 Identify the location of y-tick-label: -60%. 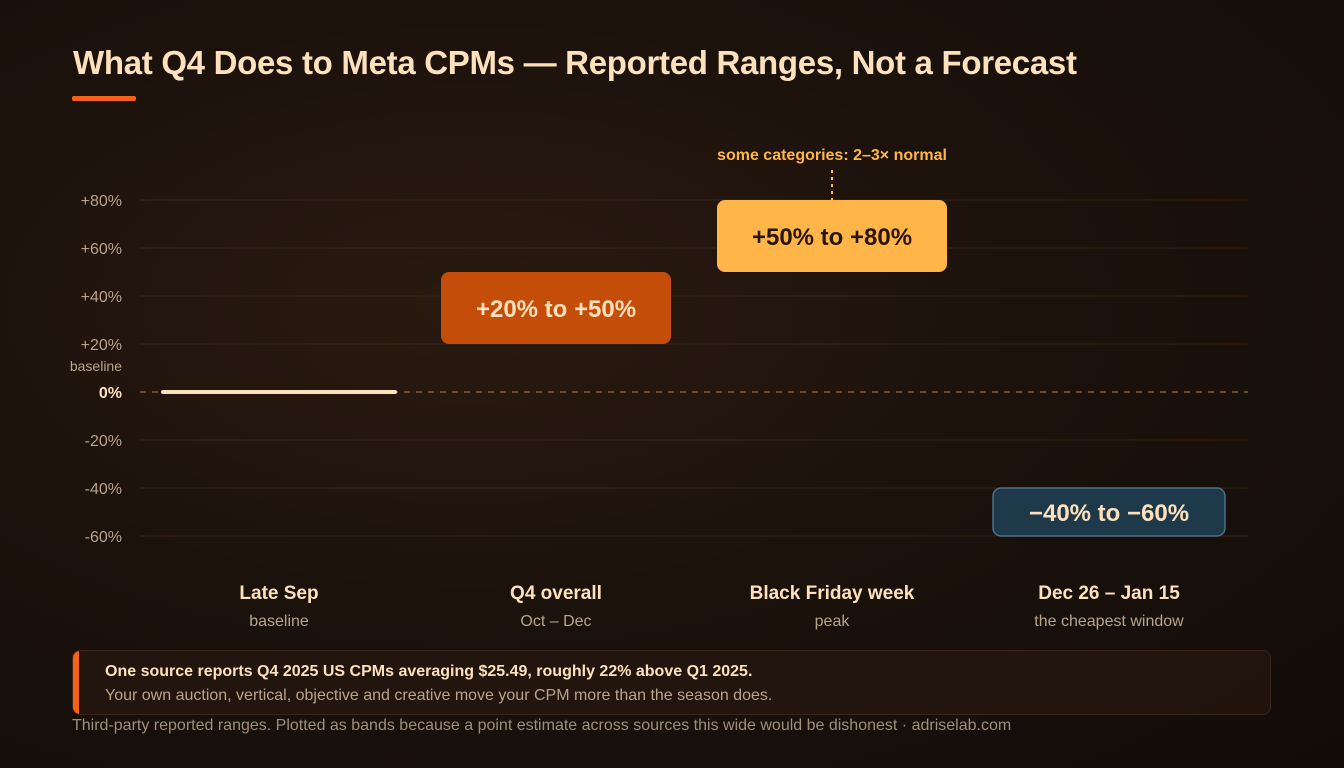
(103, 537).